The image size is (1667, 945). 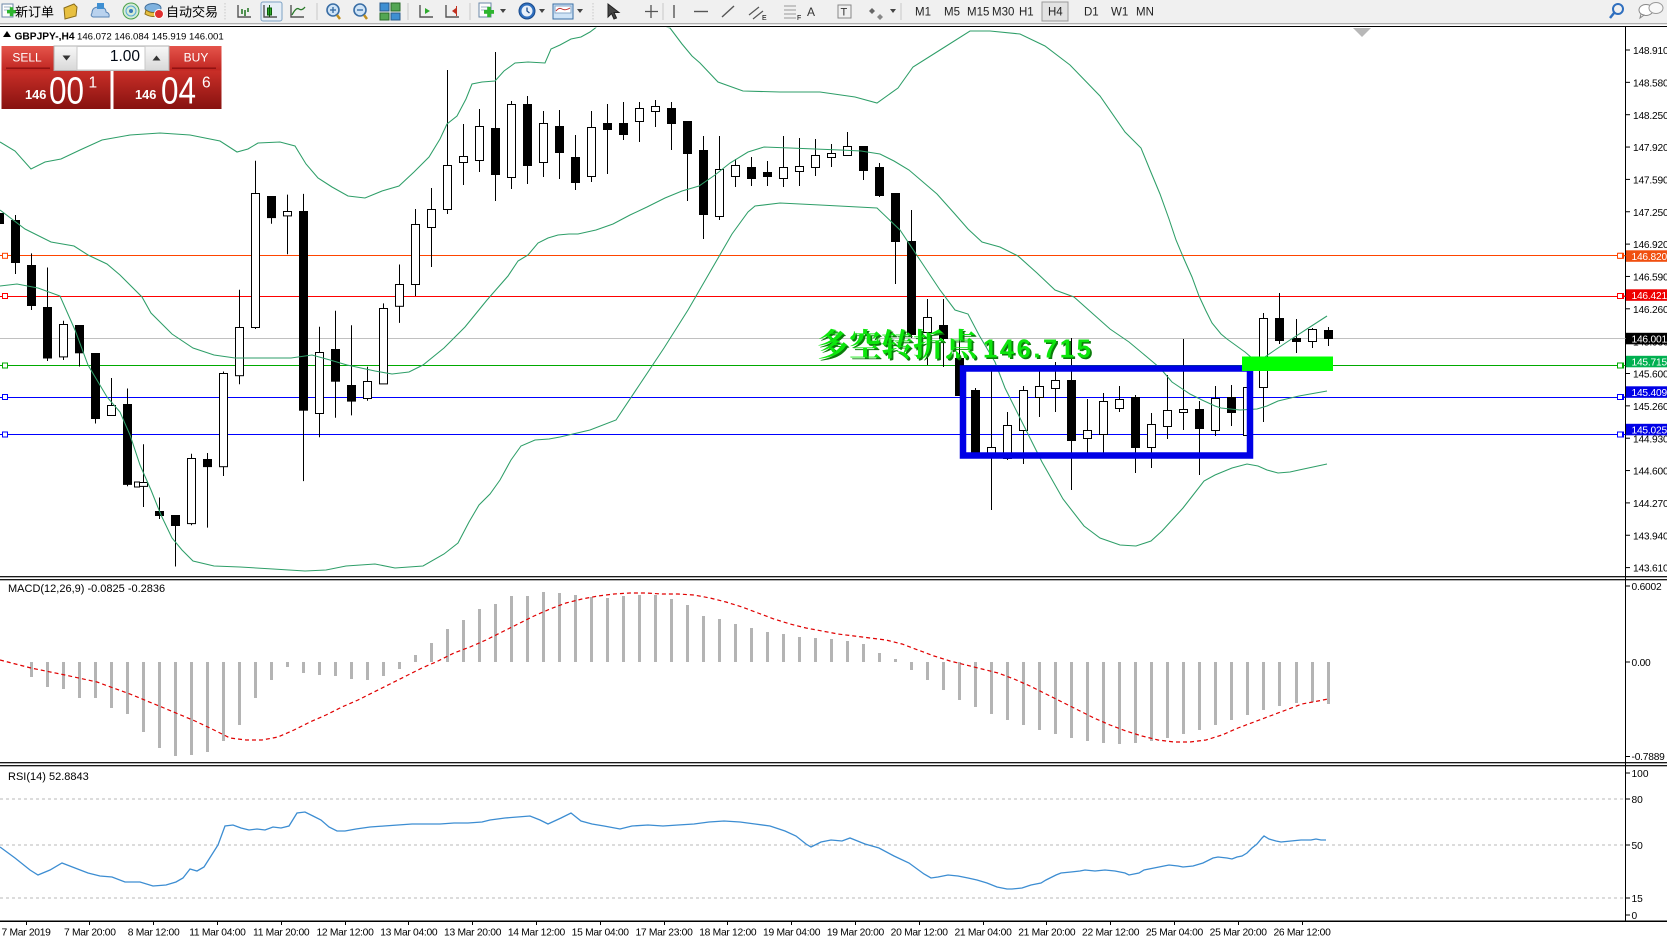 I want to click on svg-text: 145.025, so click(x=1649, y=431).